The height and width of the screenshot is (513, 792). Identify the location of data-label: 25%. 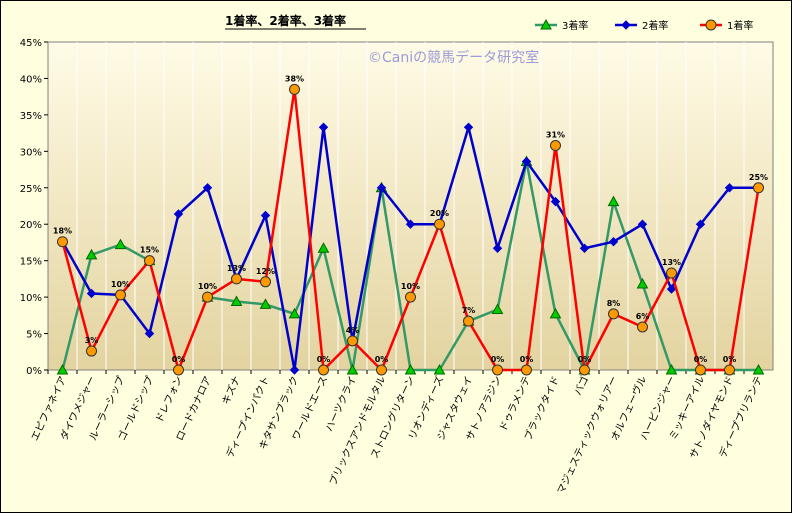
(758, 177).